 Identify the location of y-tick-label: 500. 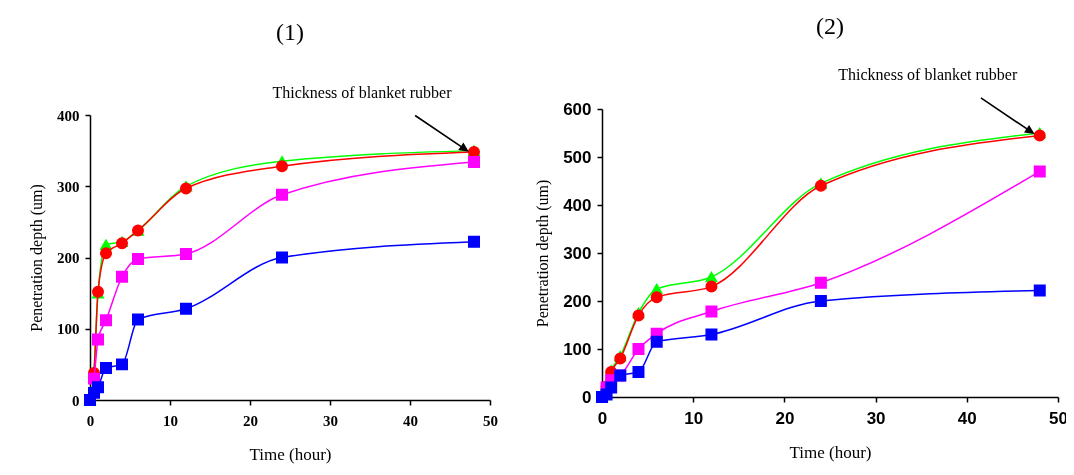
(577, 157).